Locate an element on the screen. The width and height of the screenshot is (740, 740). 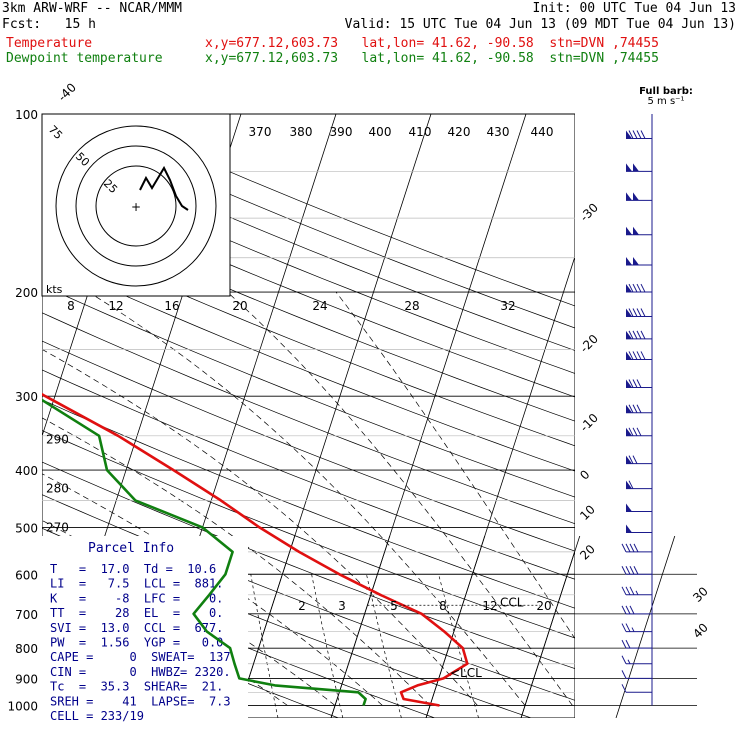
theta-label: 400 is located at coordinates (380, 132).